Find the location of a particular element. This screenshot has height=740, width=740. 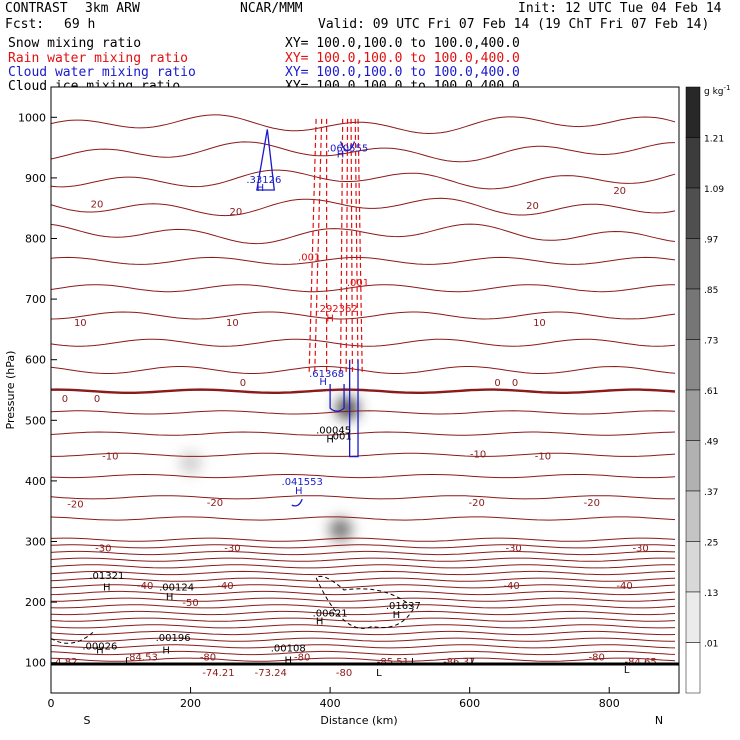

field-name-cloud-water: Cloud water mixing ratio is located at coordinates (102, 72).